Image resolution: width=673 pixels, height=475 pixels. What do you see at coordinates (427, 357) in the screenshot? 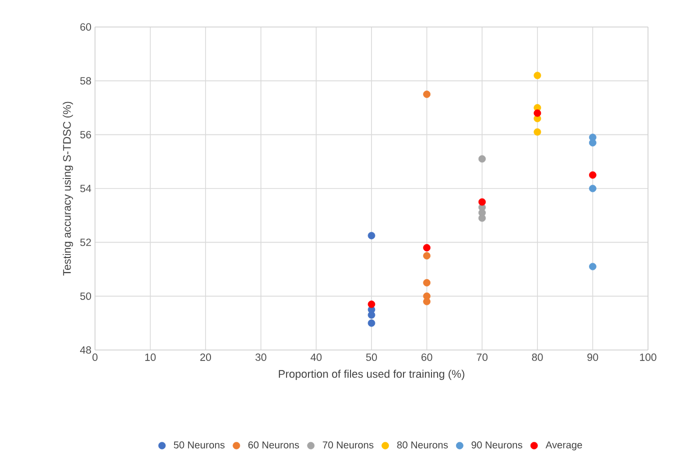
I see `x-tick-label: 60` at bounding box center [427, 357].